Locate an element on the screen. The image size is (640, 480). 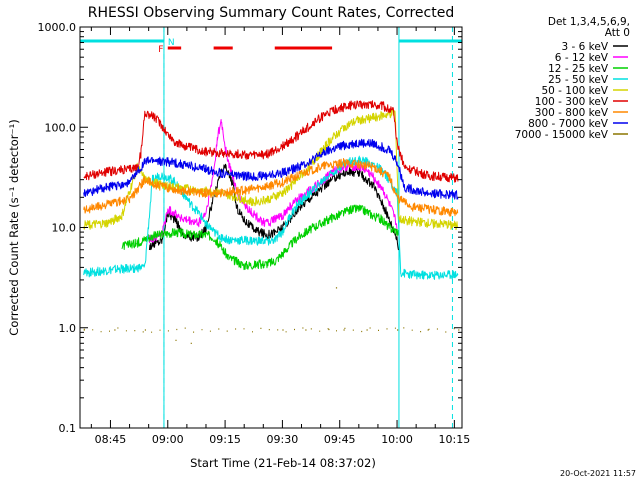
x-tick-label: 09:45 is located at coordinates (340, 439).